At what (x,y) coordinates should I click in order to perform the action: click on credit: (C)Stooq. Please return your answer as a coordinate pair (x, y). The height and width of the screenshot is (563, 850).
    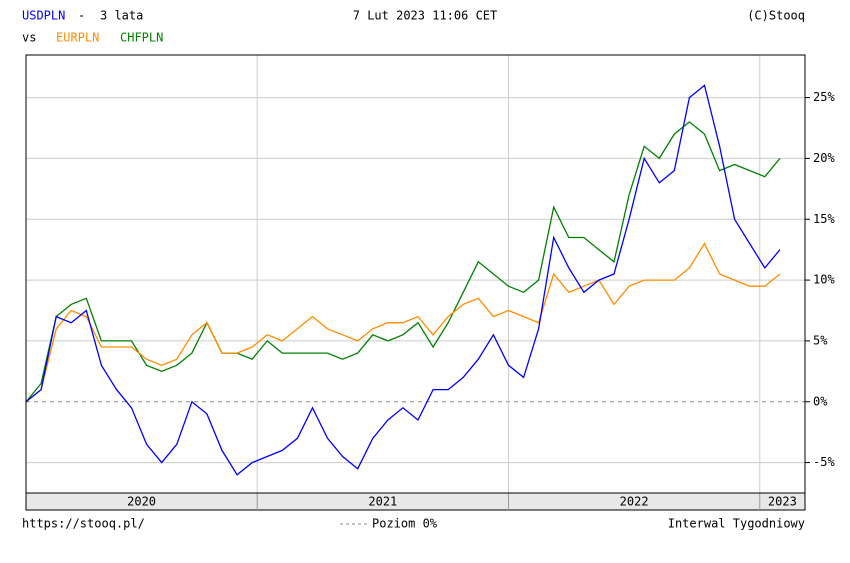
    Looking at the image, I should click on (776, 16).